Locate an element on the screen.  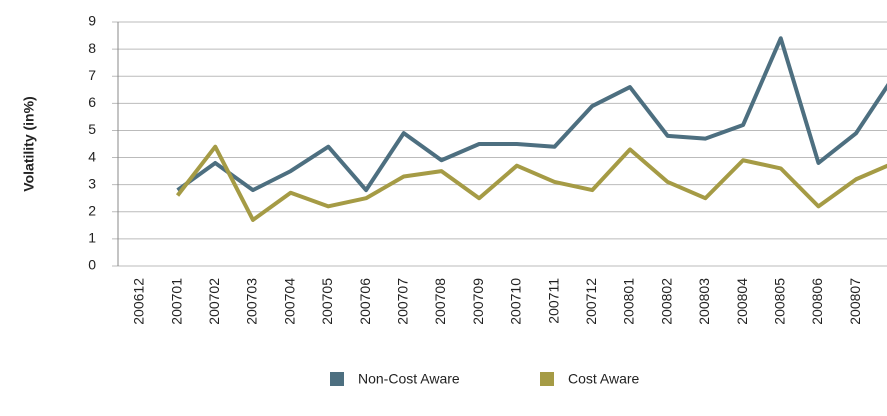
x-tick-label: 200808 is located at coordinates (886, 301).